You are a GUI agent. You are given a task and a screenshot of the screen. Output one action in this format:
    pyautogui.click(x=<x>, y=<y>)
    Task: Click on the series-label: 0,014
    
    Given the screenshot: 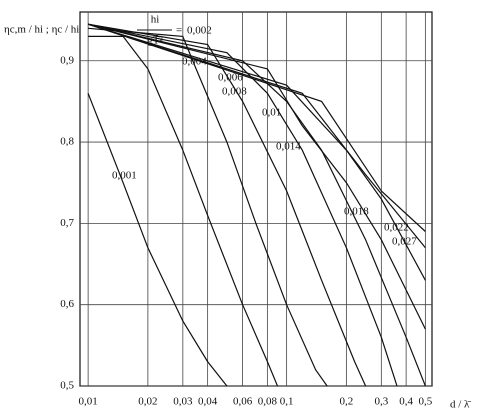 What is the action you would take?
    pyautogui.click(x=288, y=147)
    